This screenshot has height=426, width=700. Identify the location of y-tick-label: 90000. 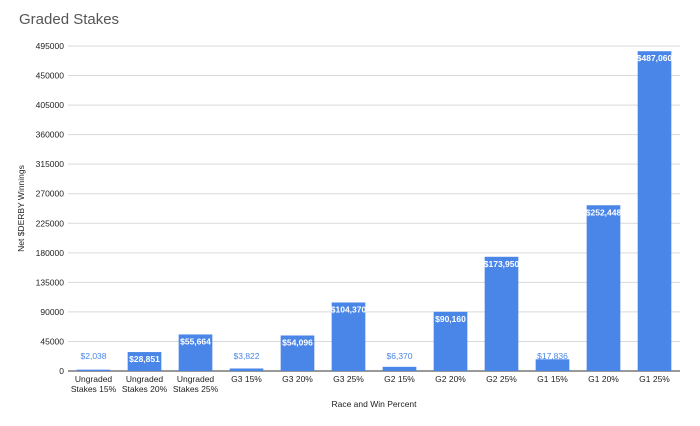
(52, 312).